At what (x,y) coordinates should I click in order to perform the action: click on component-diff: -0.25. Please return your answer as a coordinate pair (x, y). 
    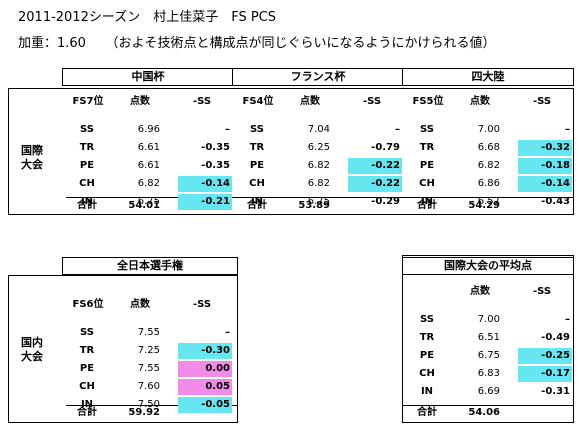
    Looking at the image, I should click on (545, 356).